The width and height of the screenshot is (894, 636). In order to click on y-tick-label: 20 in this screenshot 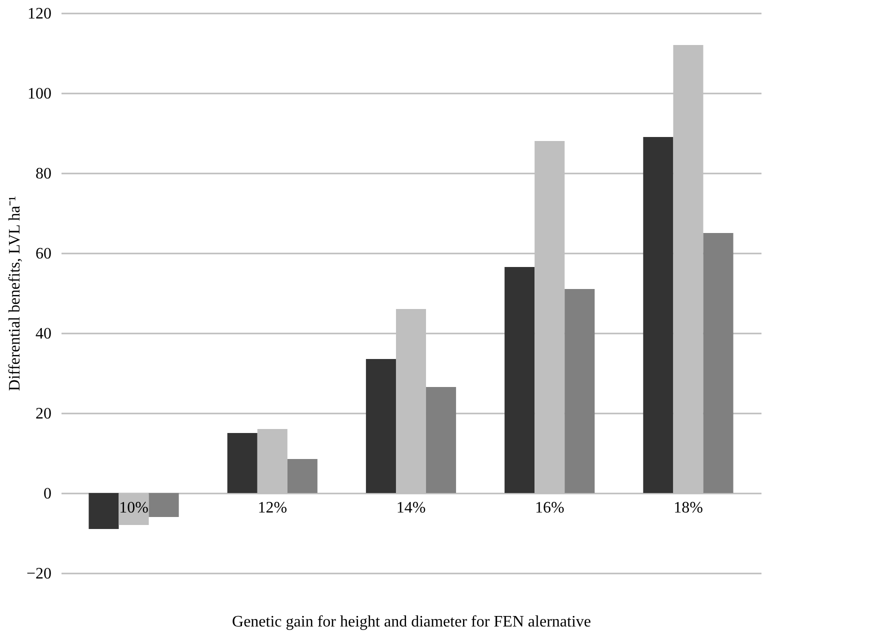, I will do `click(44, 414)`.